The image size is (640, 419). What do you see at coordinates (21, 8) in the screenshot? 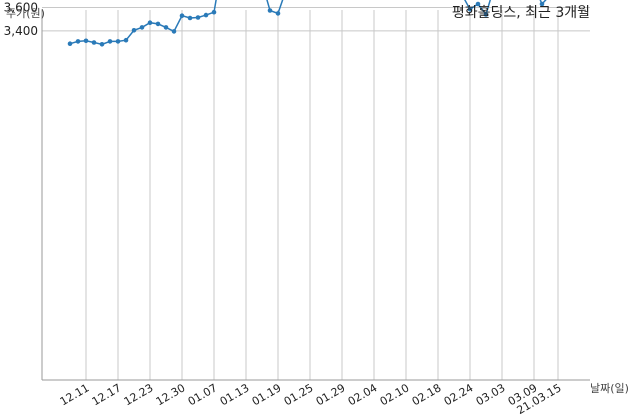
I see `y-tick-label: 3,600` at bounding box center [21, 8].